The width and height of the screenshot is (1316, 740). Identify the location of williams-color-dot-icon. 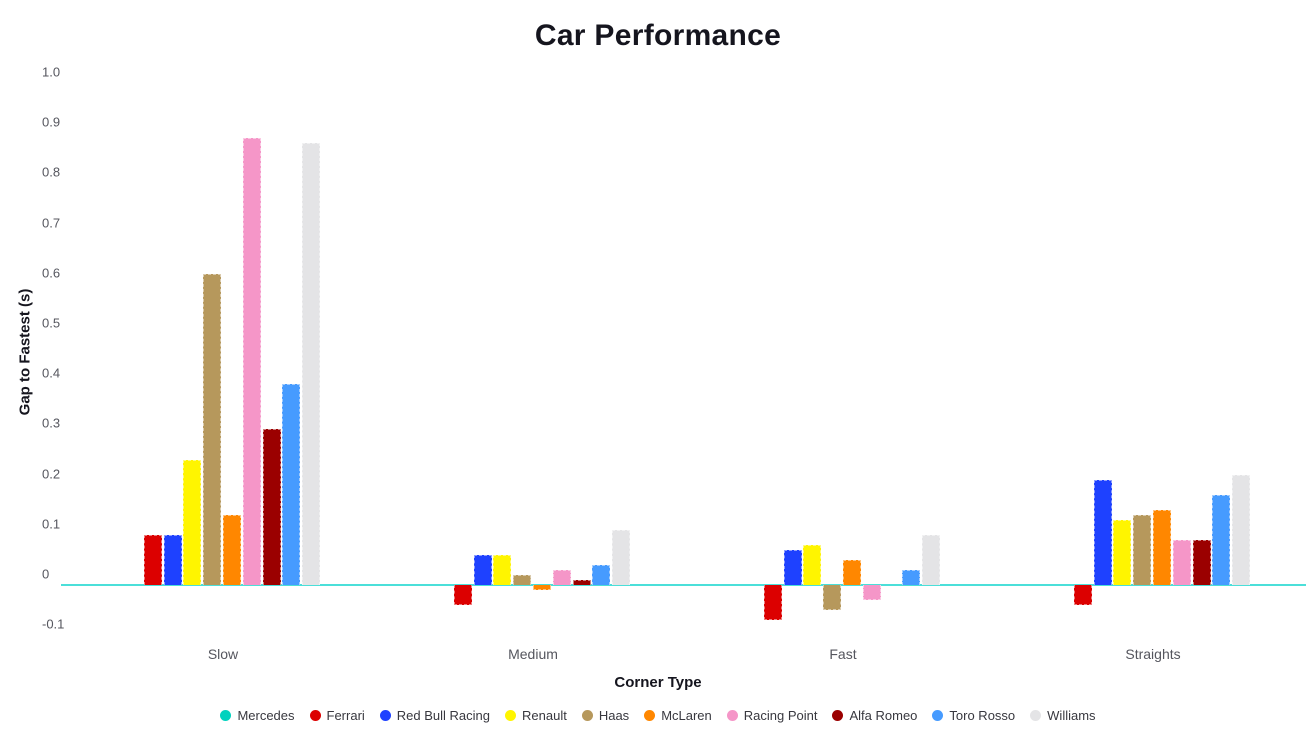
(1036, 715).